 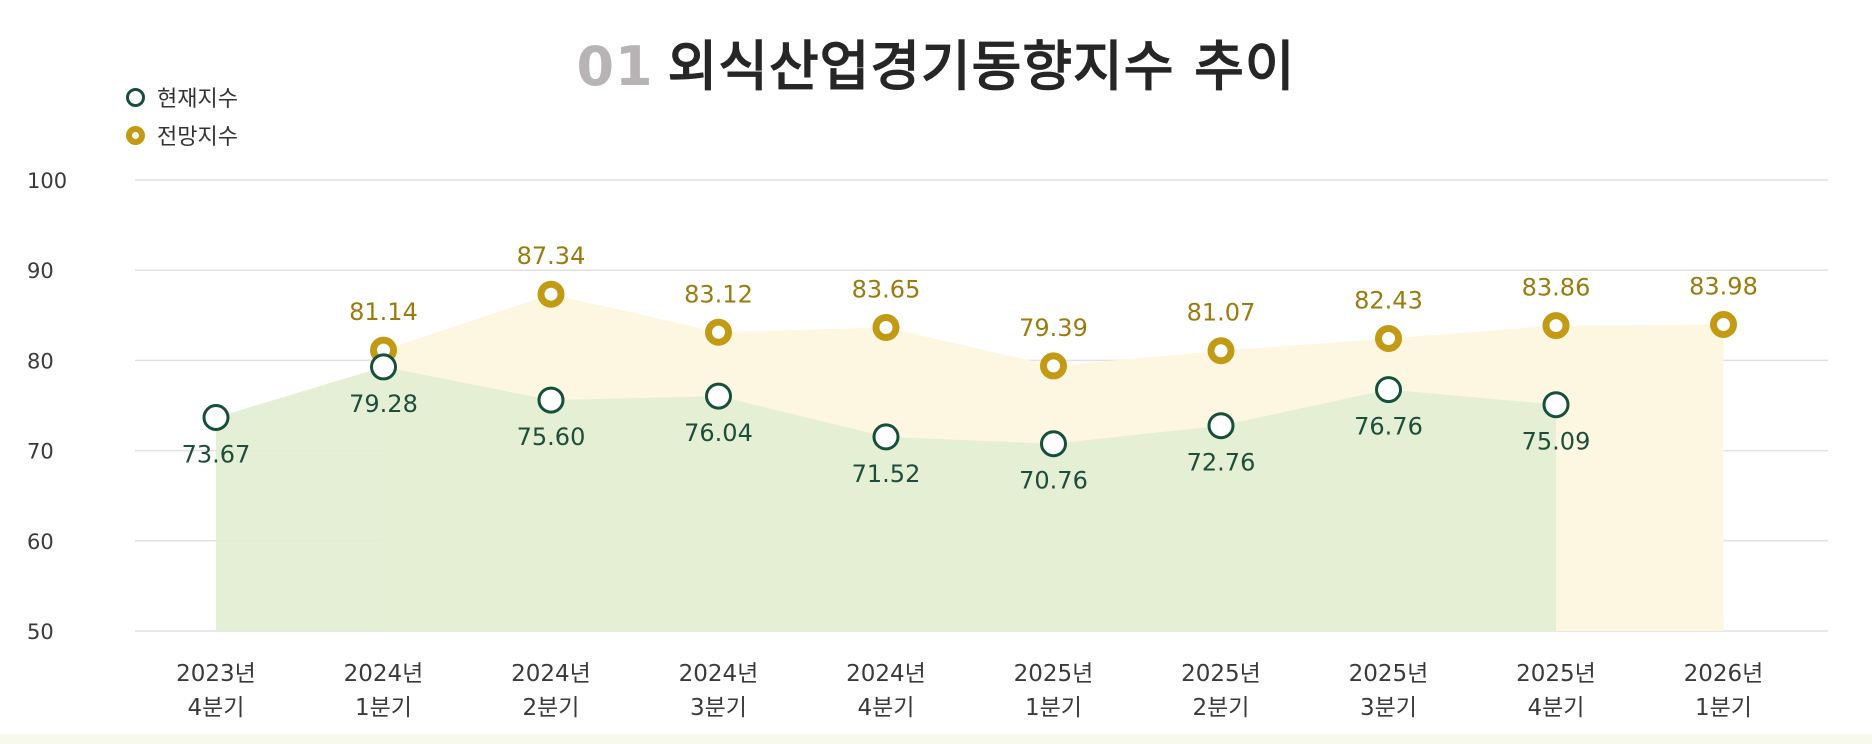 What do you see at coordinates (135, 135) in the screenshot?
I see `ring-icon` at bounding box center [135, 135].